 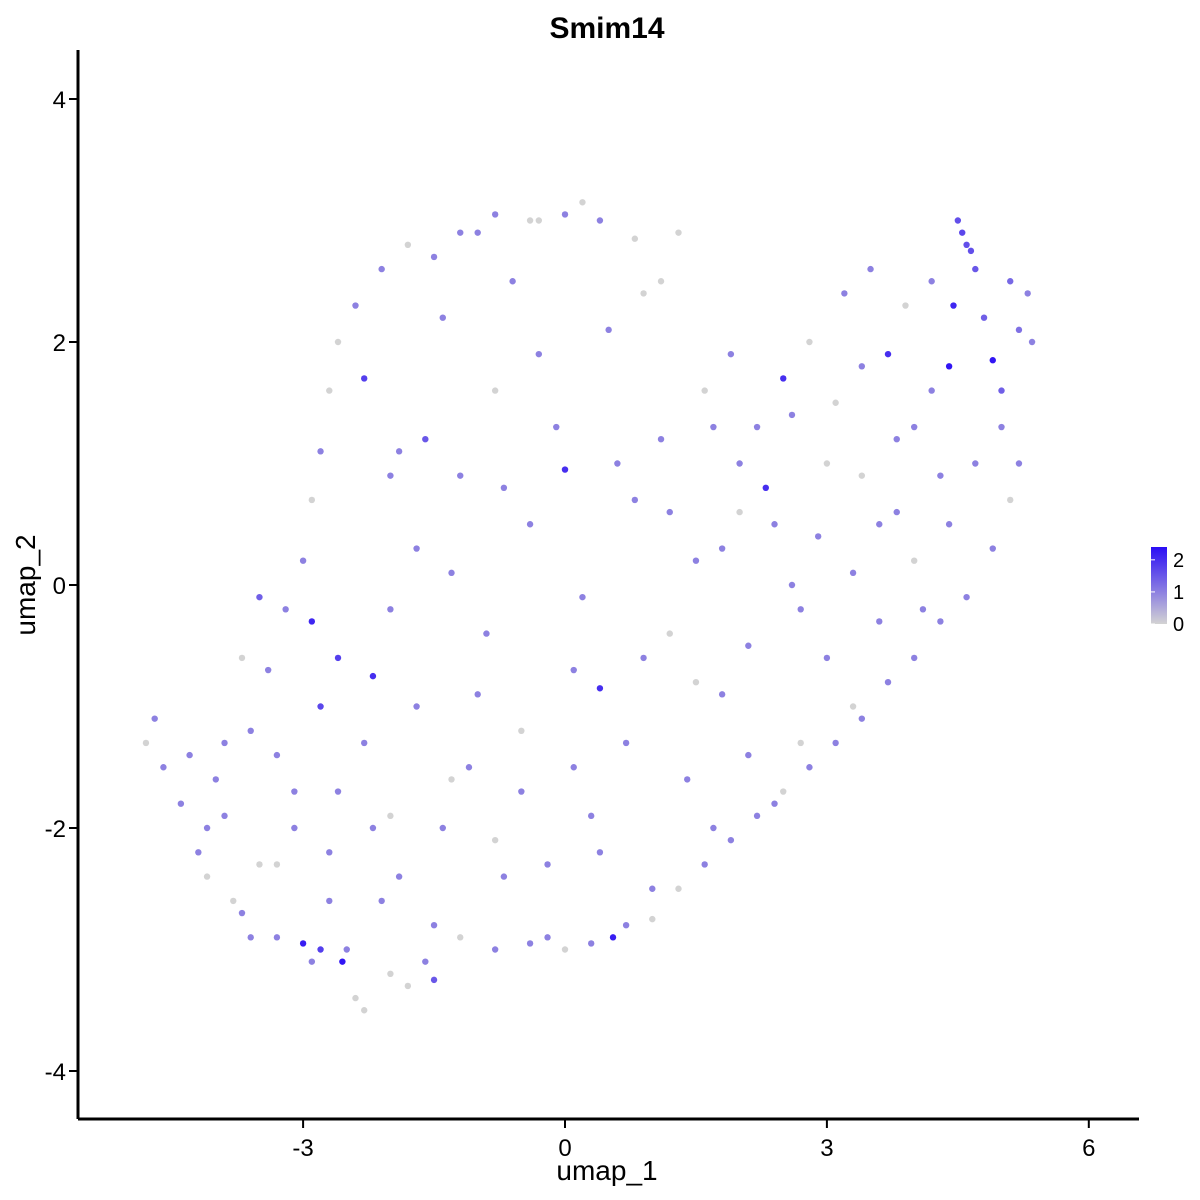 What do you see at coordinates (1159, 585) in the screenshot?
I see `colorbar` at bounding box center [1159, 585].